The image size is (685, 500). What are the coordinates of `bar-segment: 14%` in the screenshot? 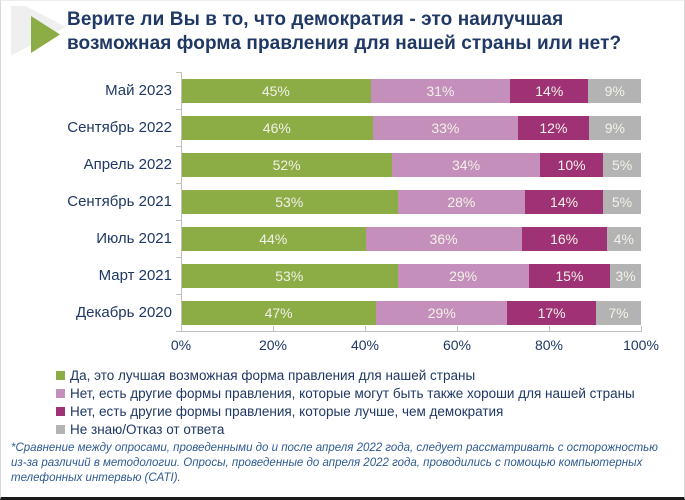 It's located at (564, 201).